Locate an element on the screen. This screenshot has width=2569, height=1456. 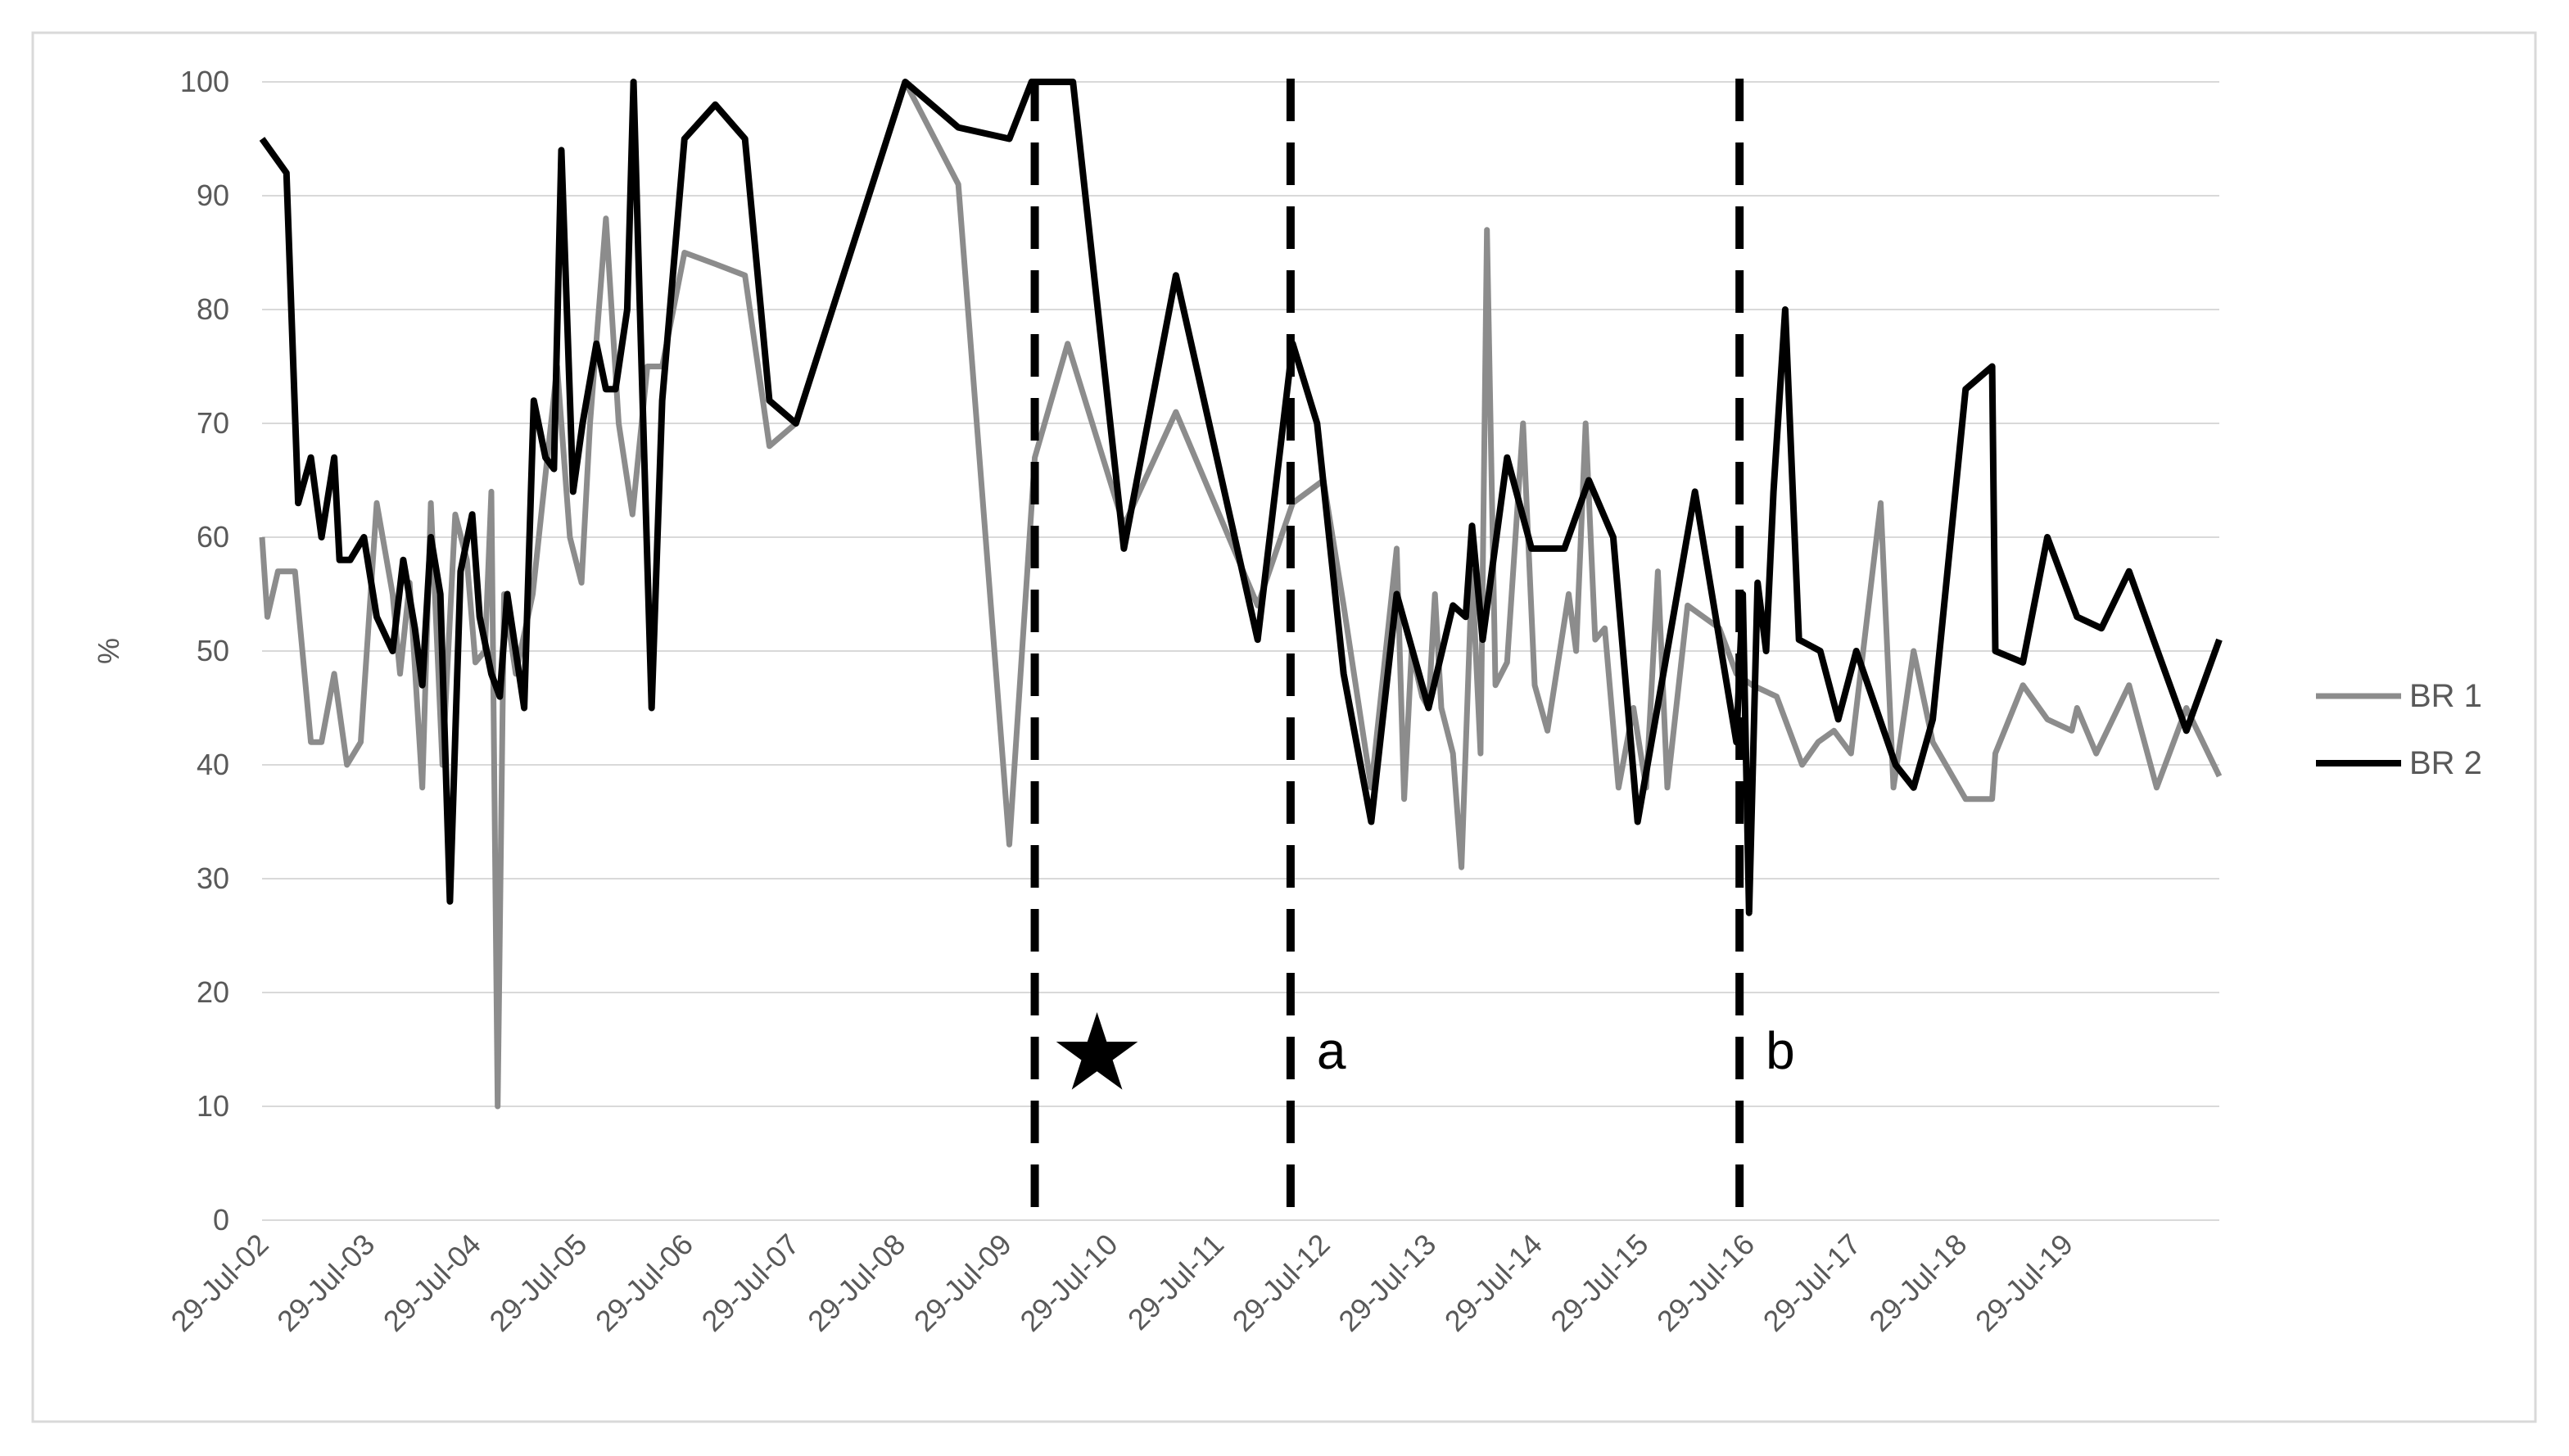
event-label: ★ is located at coordinates (1097, 1052).